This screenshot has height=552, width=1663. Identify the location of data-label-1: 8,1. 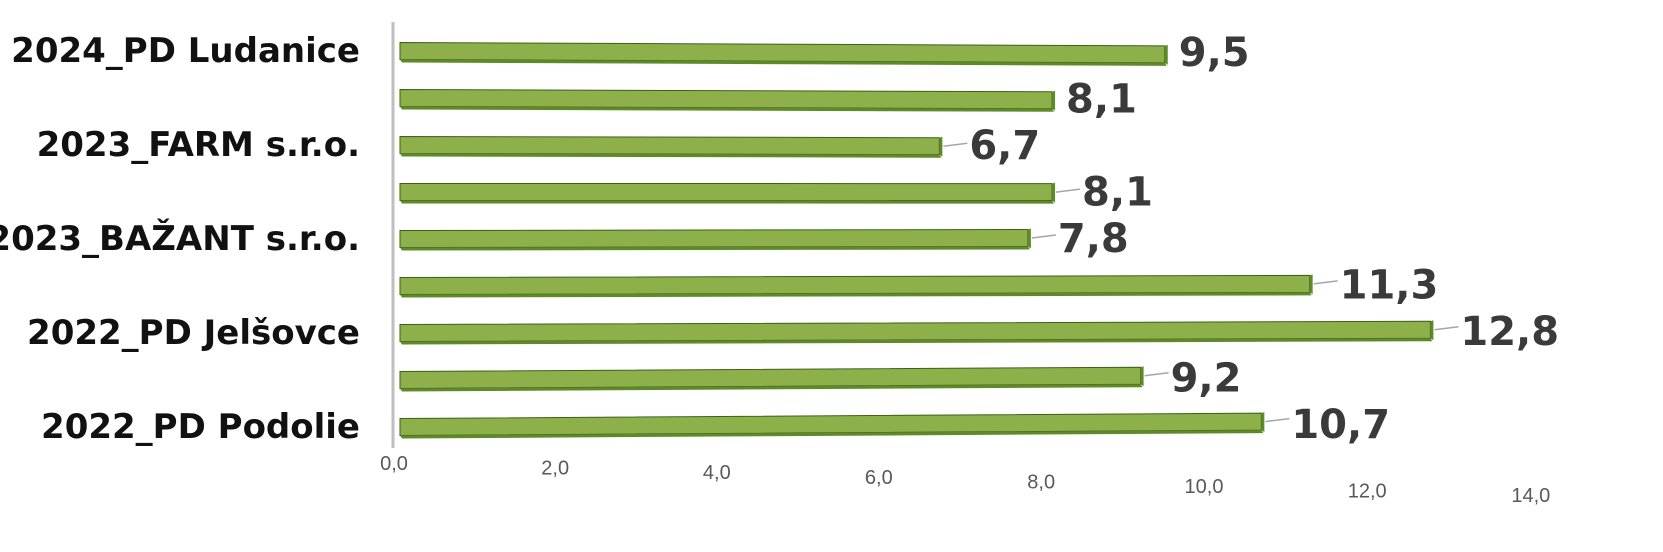
(1101, 100).